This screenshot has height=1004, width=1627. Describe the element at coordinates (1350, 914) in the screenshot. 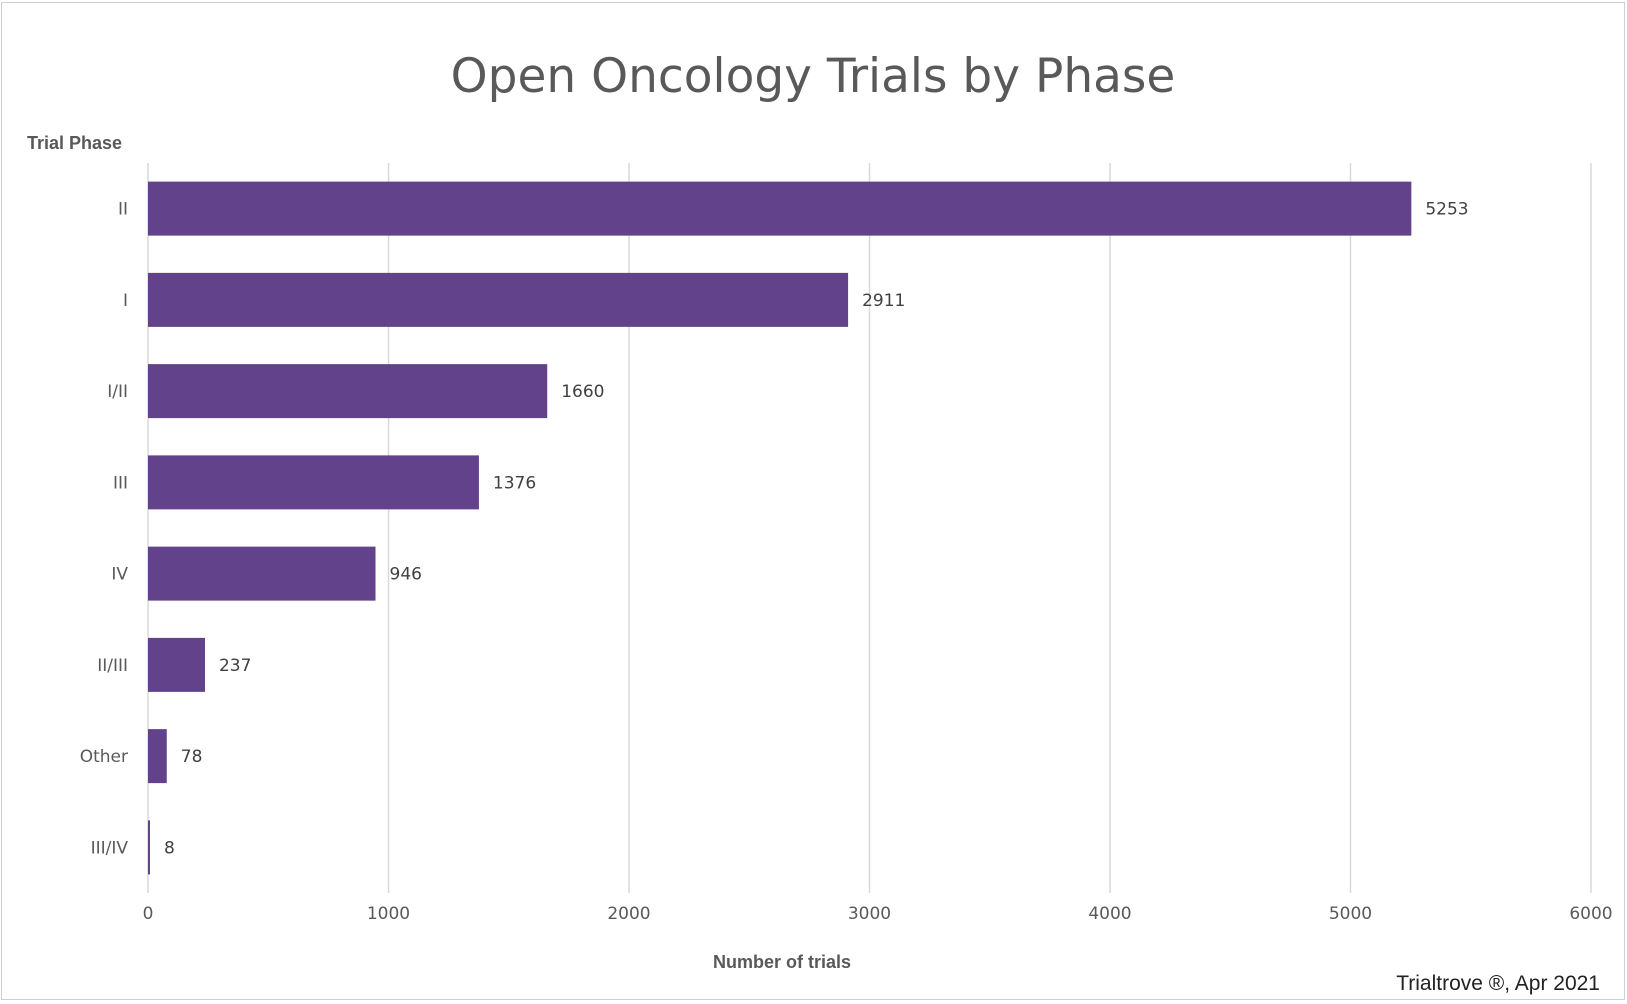

I see `x-tick-label: 5000` at that location.